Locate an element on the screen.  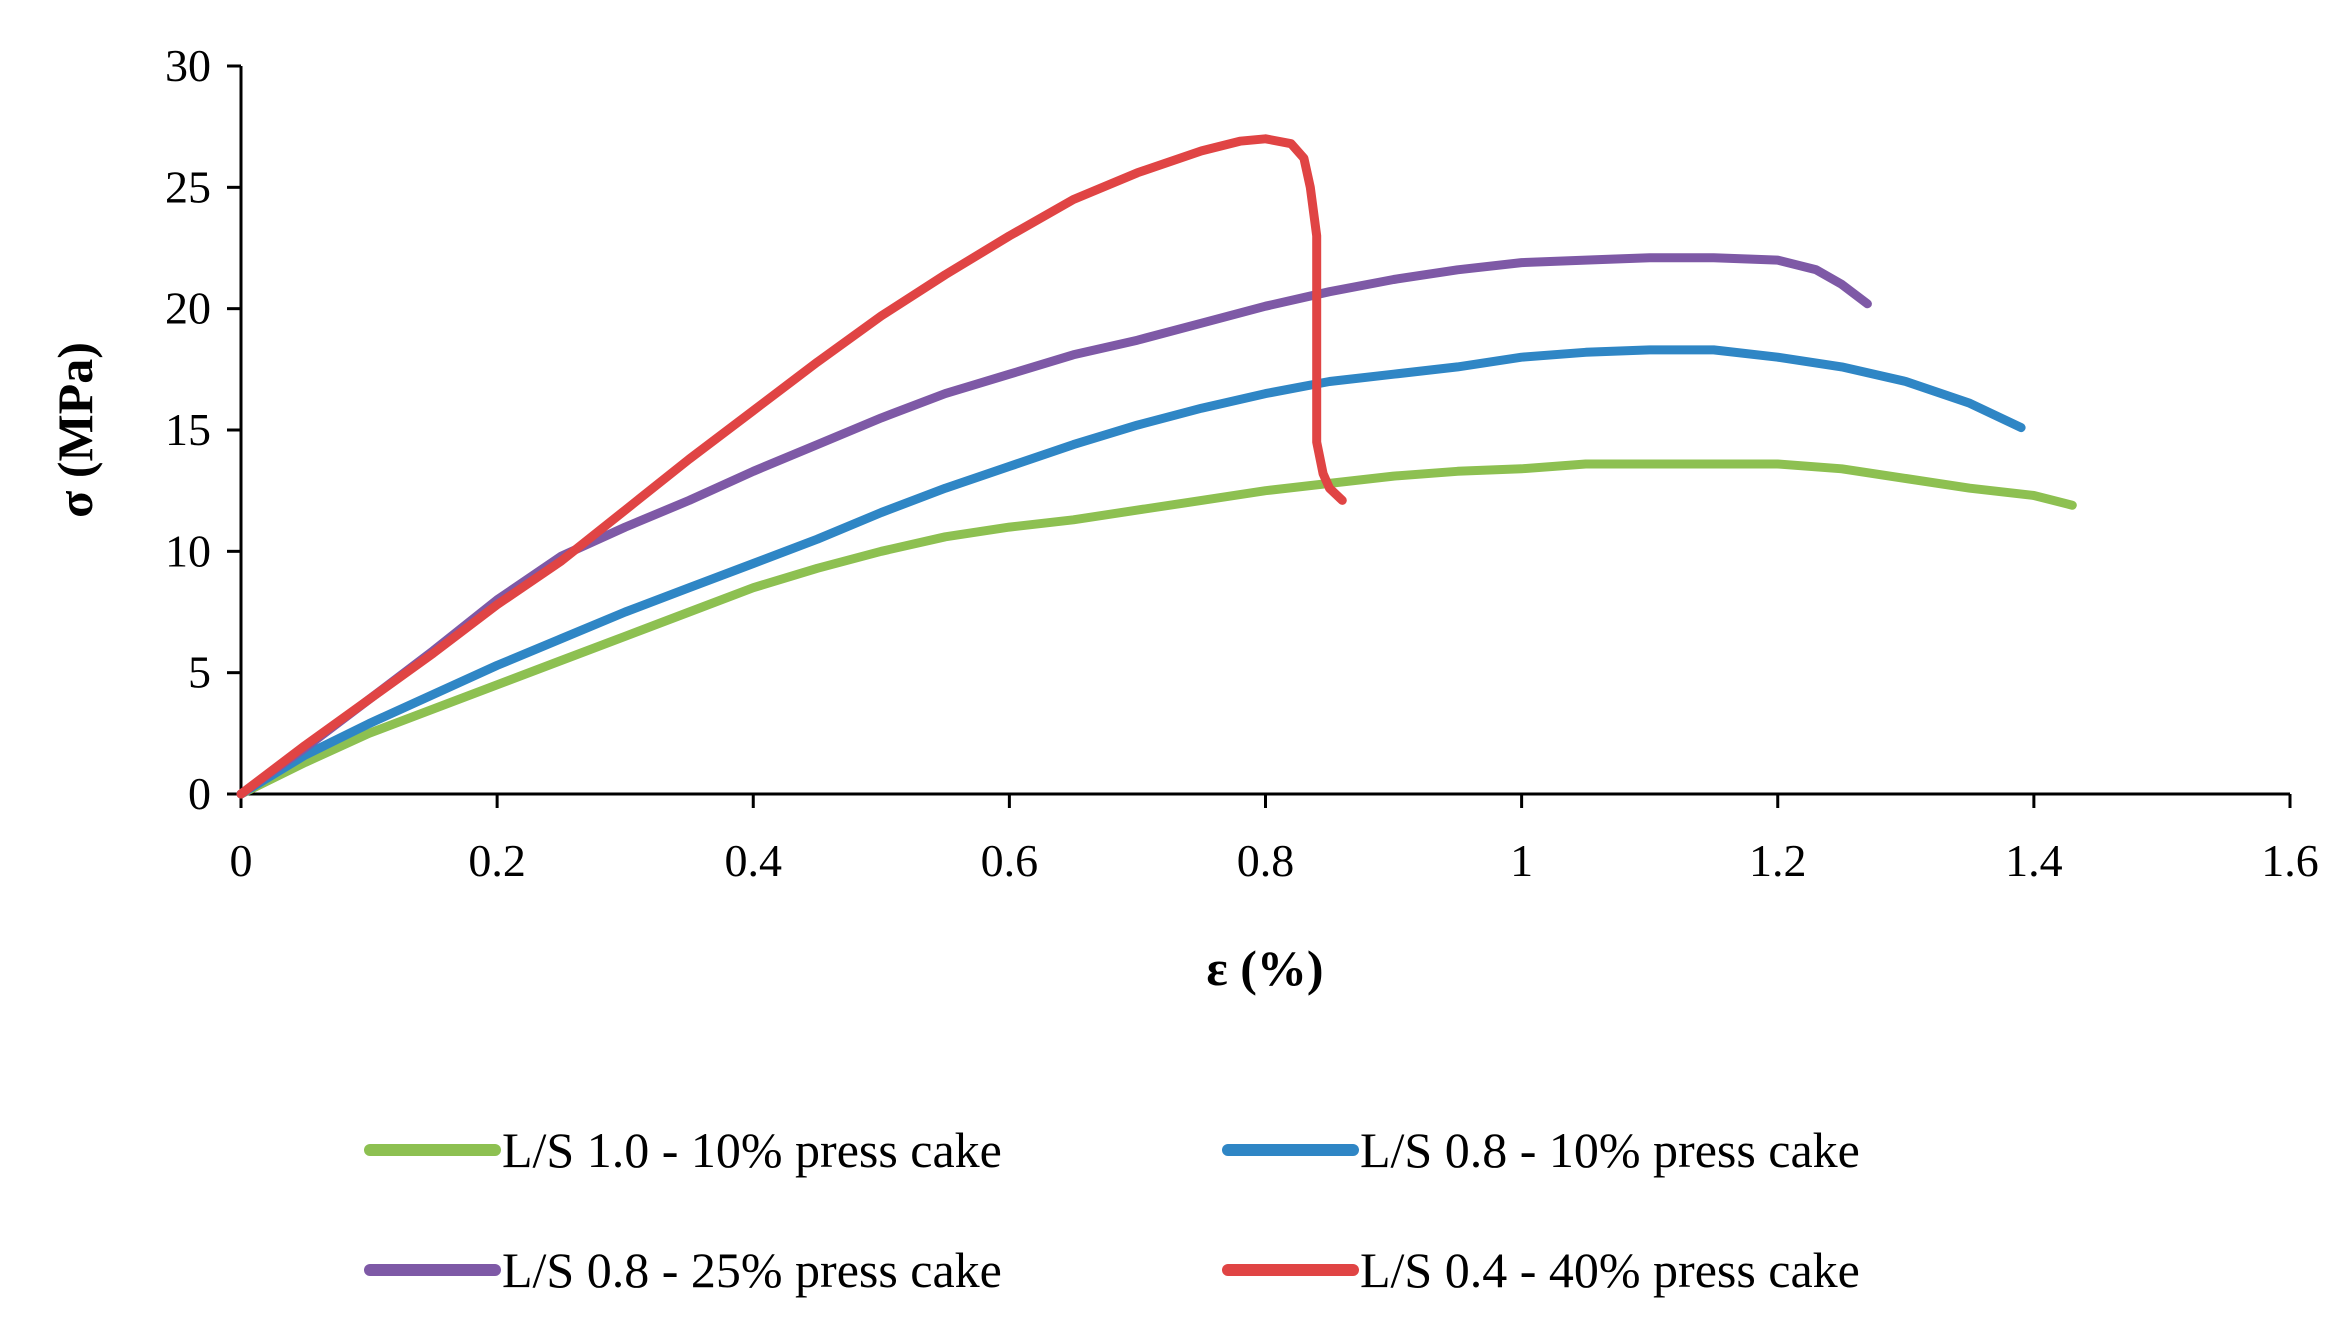
y-tick-label: 15 is located at coordinates (188, 429).